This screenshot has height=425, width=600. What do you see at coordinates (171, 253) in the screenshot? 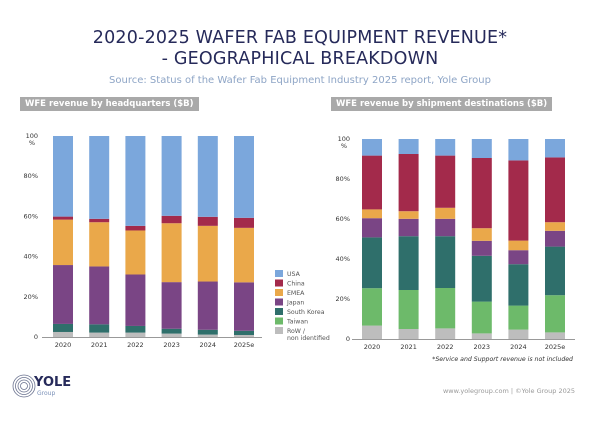
I see `bar-segment-emea-2023` at bounding box center [171, 253].